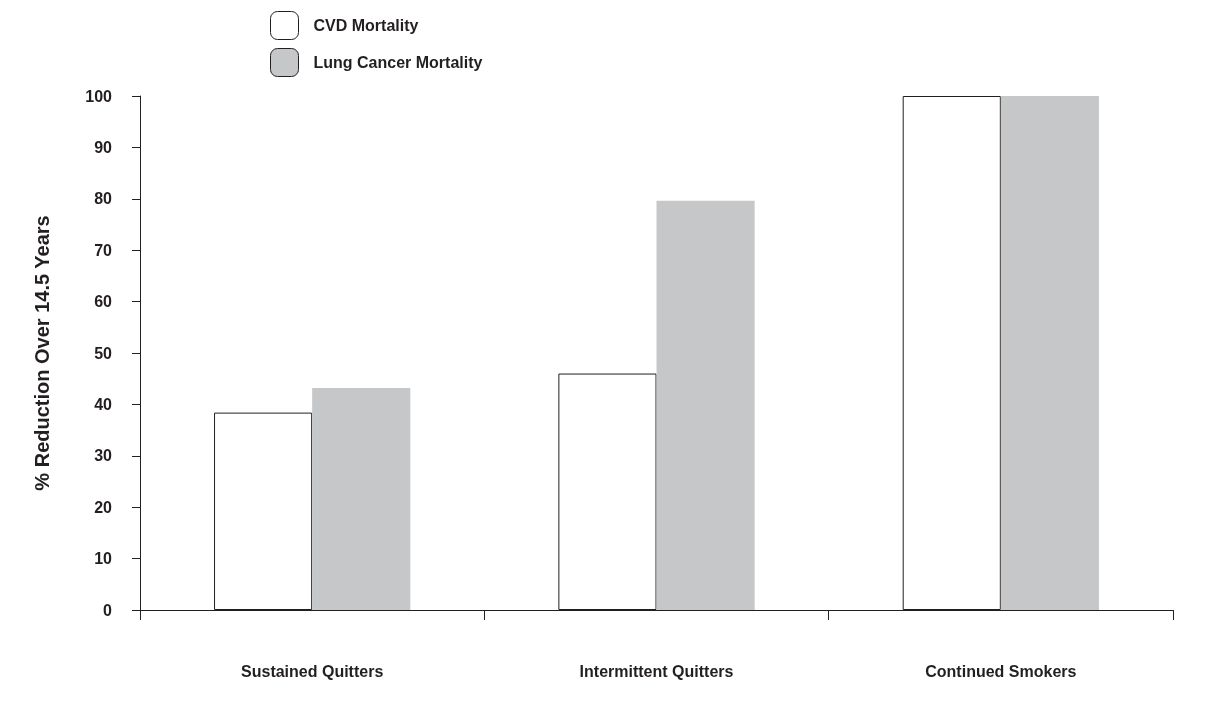 The width and height of the screenshot is (1213, 717). What do you see at coordinates (108, 610) in the screenshot?
I see `y-tick-label: 0` at bounding box center [108, 610].